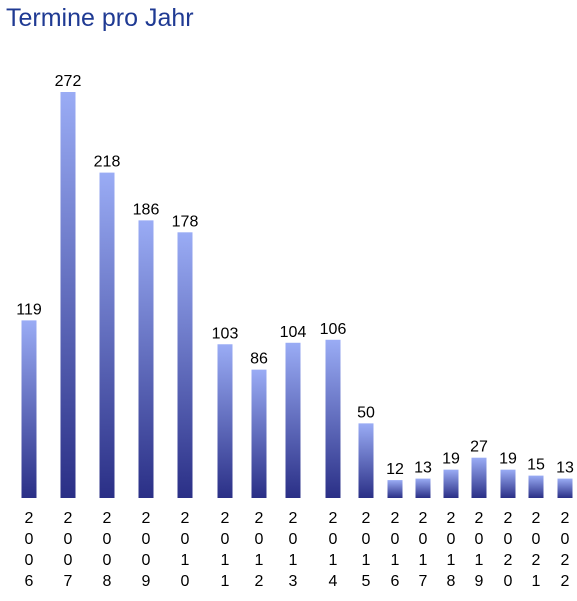 This screenshot has height=601, width=577. What do you see at coordinates (395, 489) in the screenshot?
I see `bar-2016` at bounding box center [395, 489].